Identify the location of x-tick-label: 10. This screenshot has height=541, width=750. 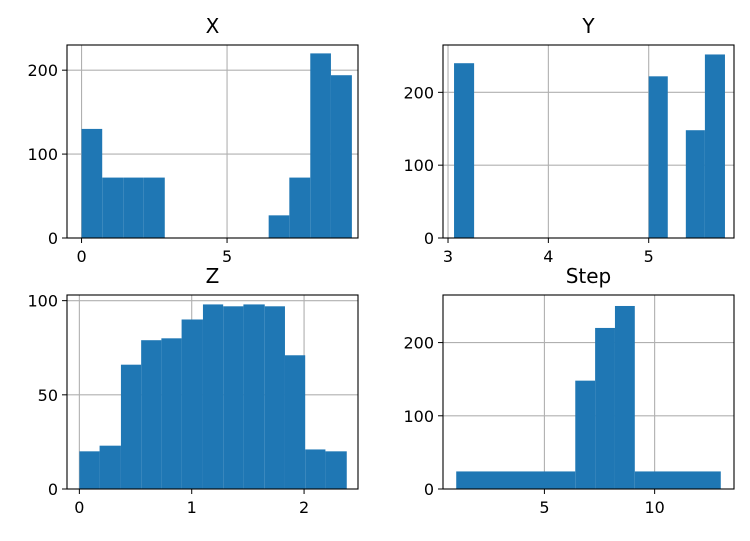
(654, 507).